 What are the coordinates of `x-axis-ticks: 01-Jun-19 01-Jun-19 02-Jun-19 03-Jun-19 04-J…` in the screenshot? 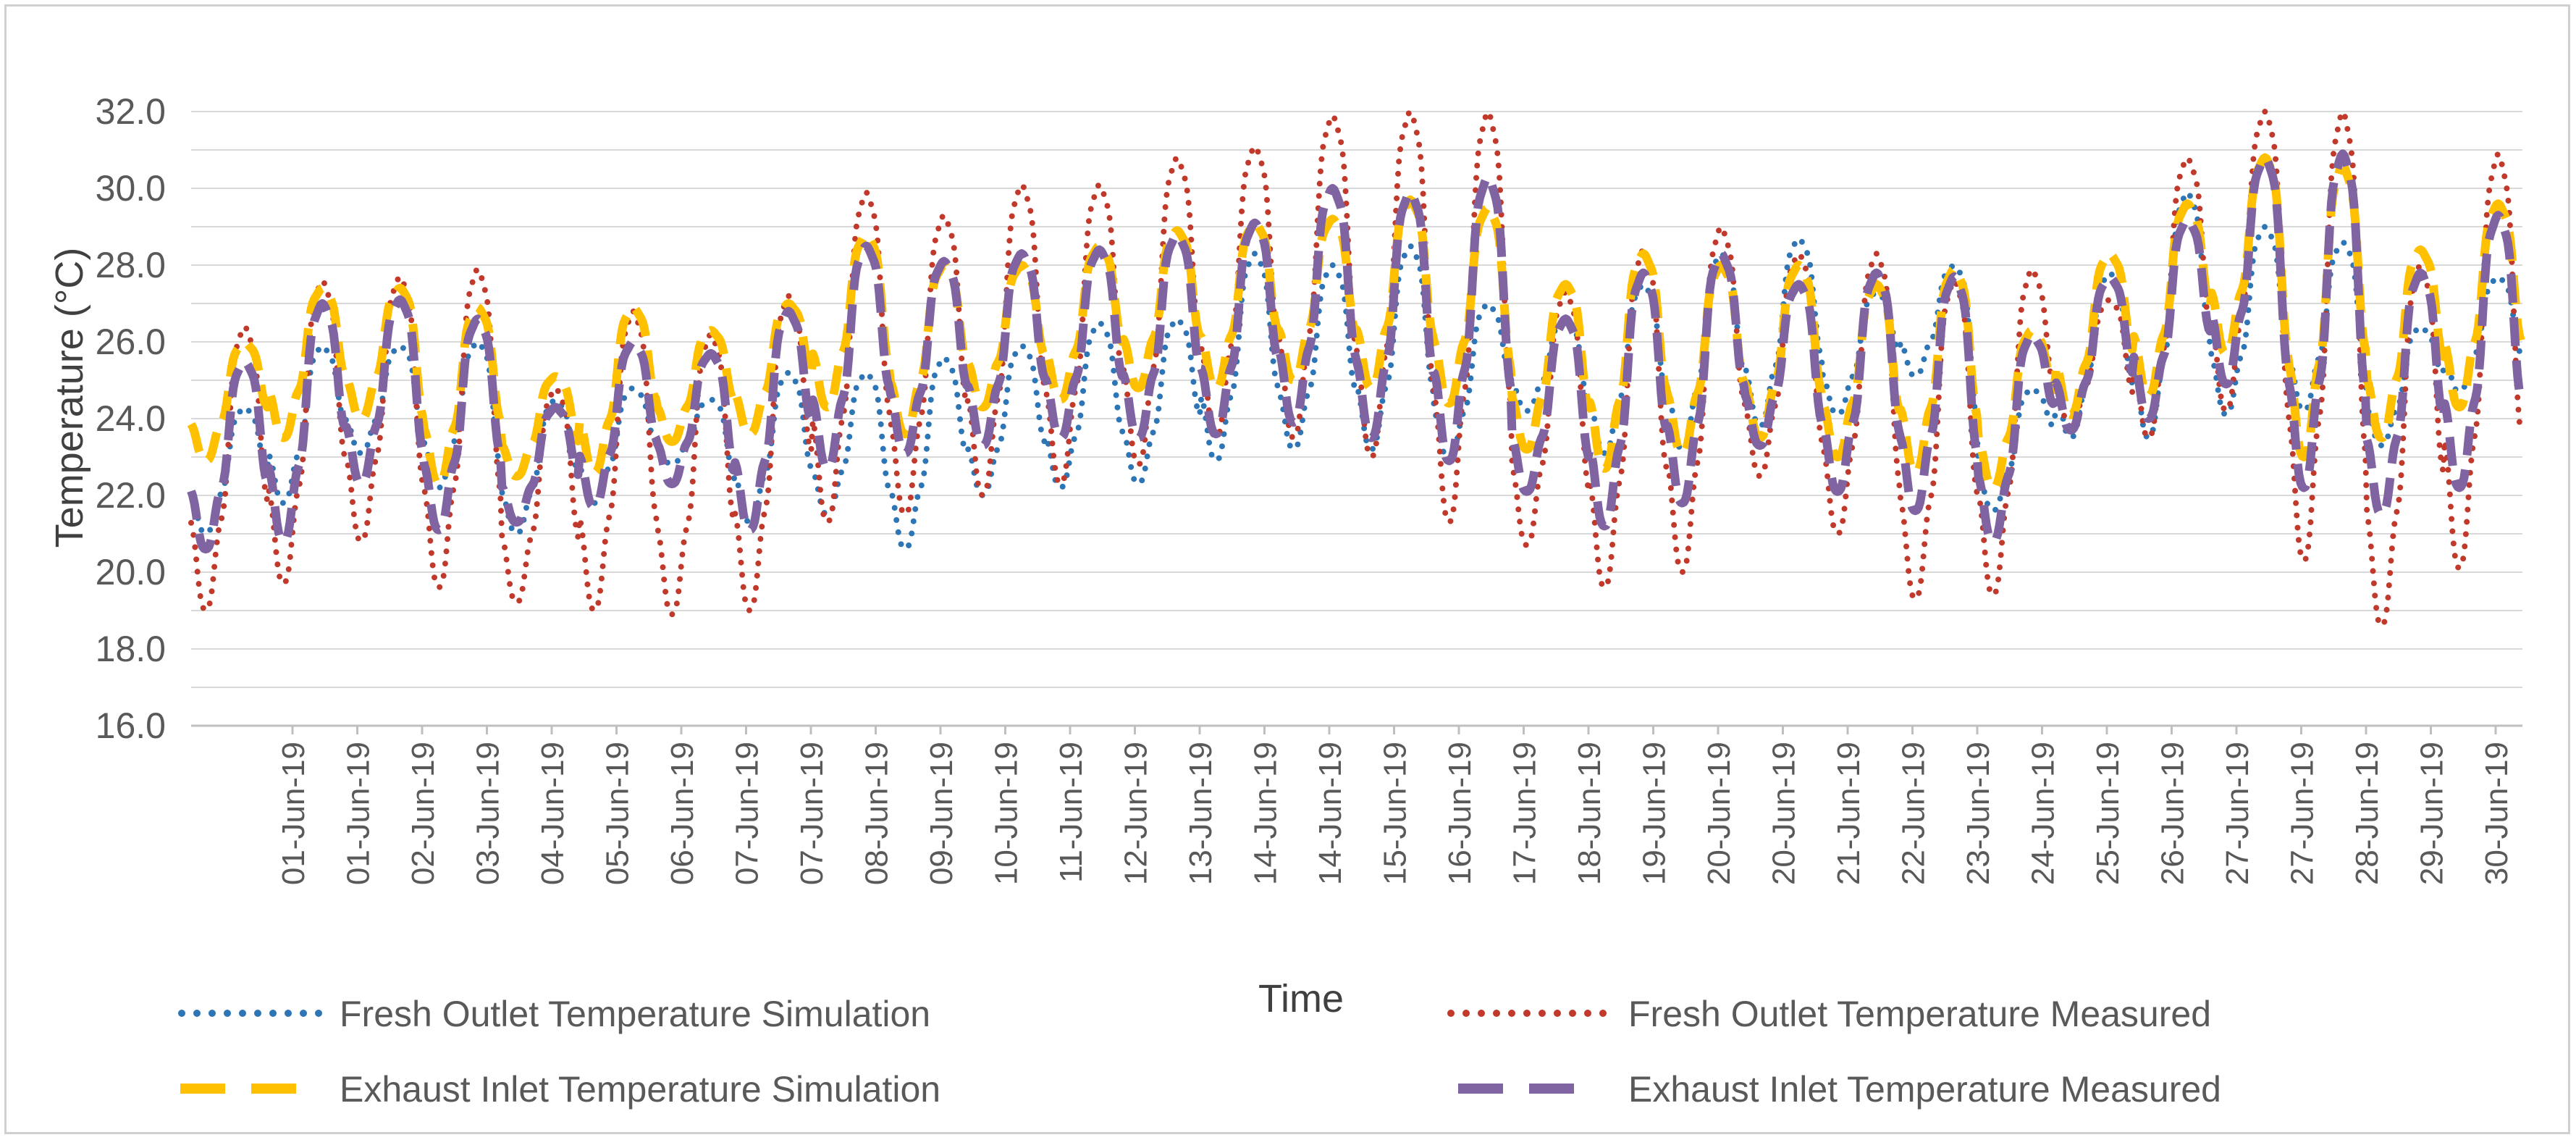 It's located at (1395, 806).